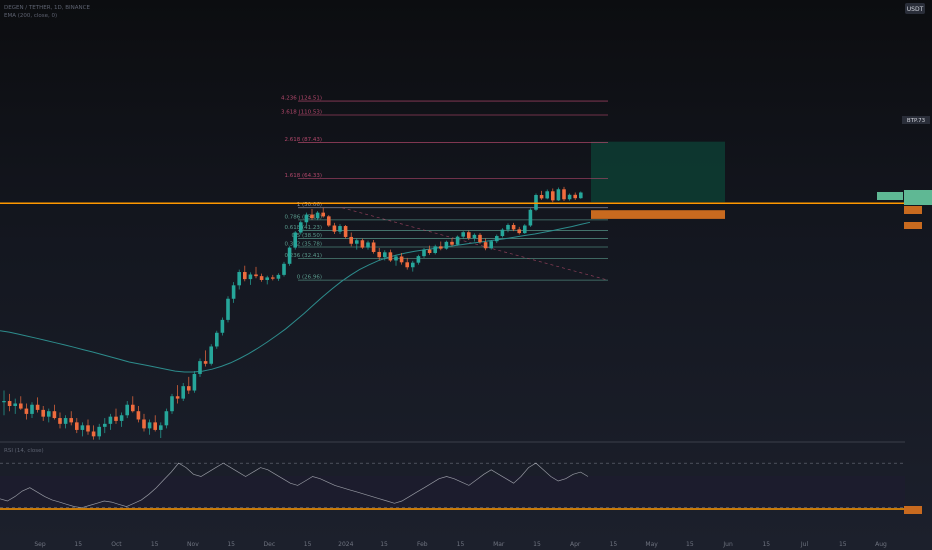 This screenshot has width=932, height=550. I want to click on level-marker-left, so click(890, 196).